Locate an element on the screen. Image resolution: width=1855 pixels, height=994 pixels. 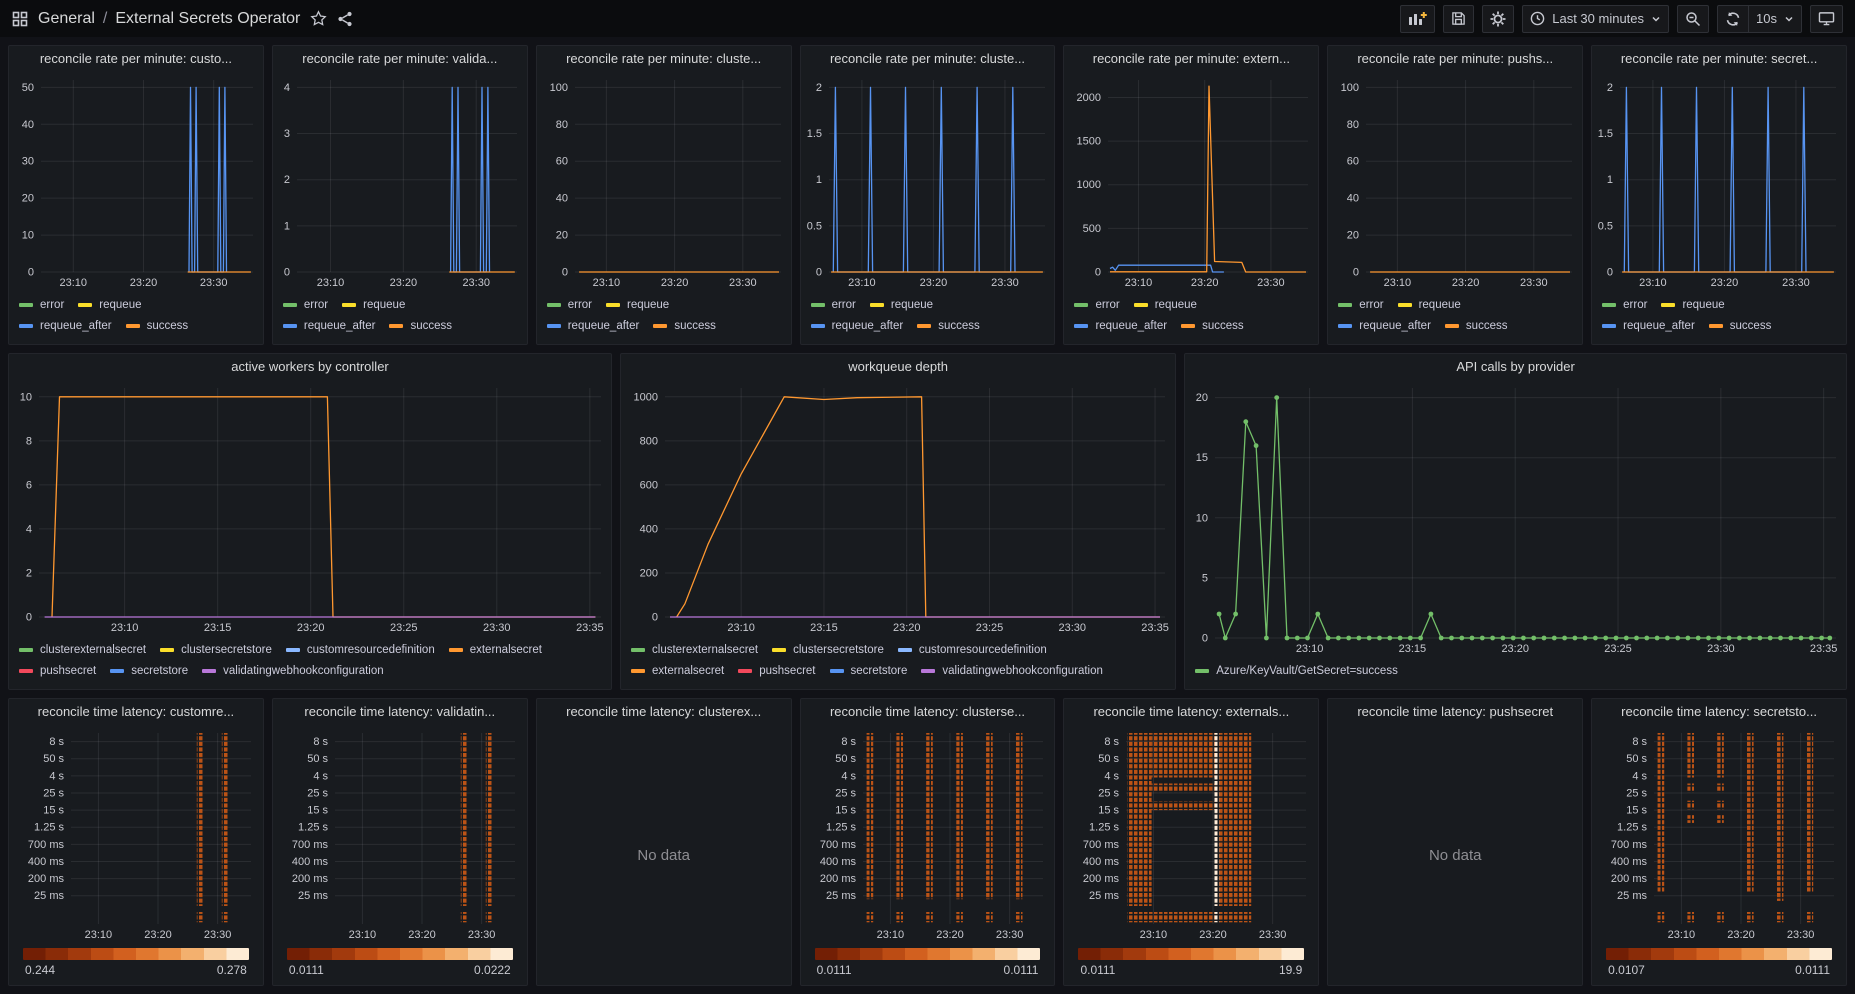
chart-canvas: 23:10 23:20 23:30 0 10 20 30 40 50 is located at coordinates (136, 182).